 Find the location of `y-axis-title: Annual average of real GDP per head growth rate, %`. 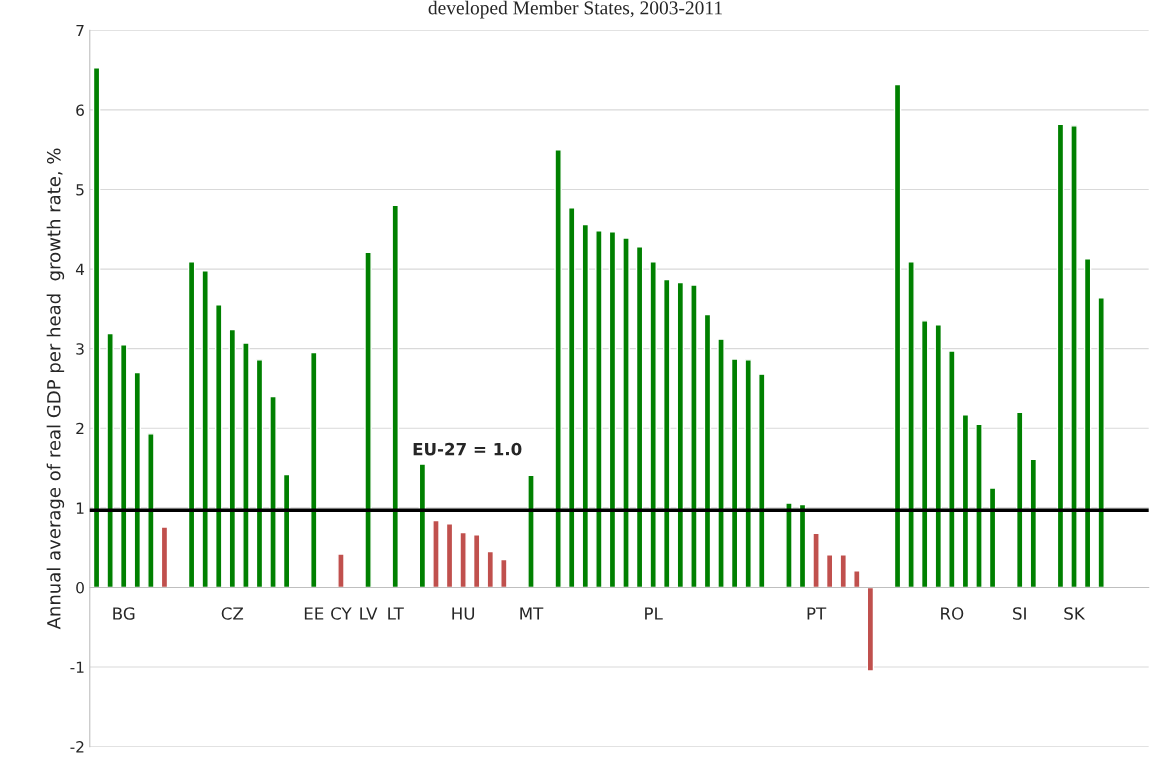

y-axis-title: Annual average of real GDP per head growth rate, % is located at coordinates (55, 389).